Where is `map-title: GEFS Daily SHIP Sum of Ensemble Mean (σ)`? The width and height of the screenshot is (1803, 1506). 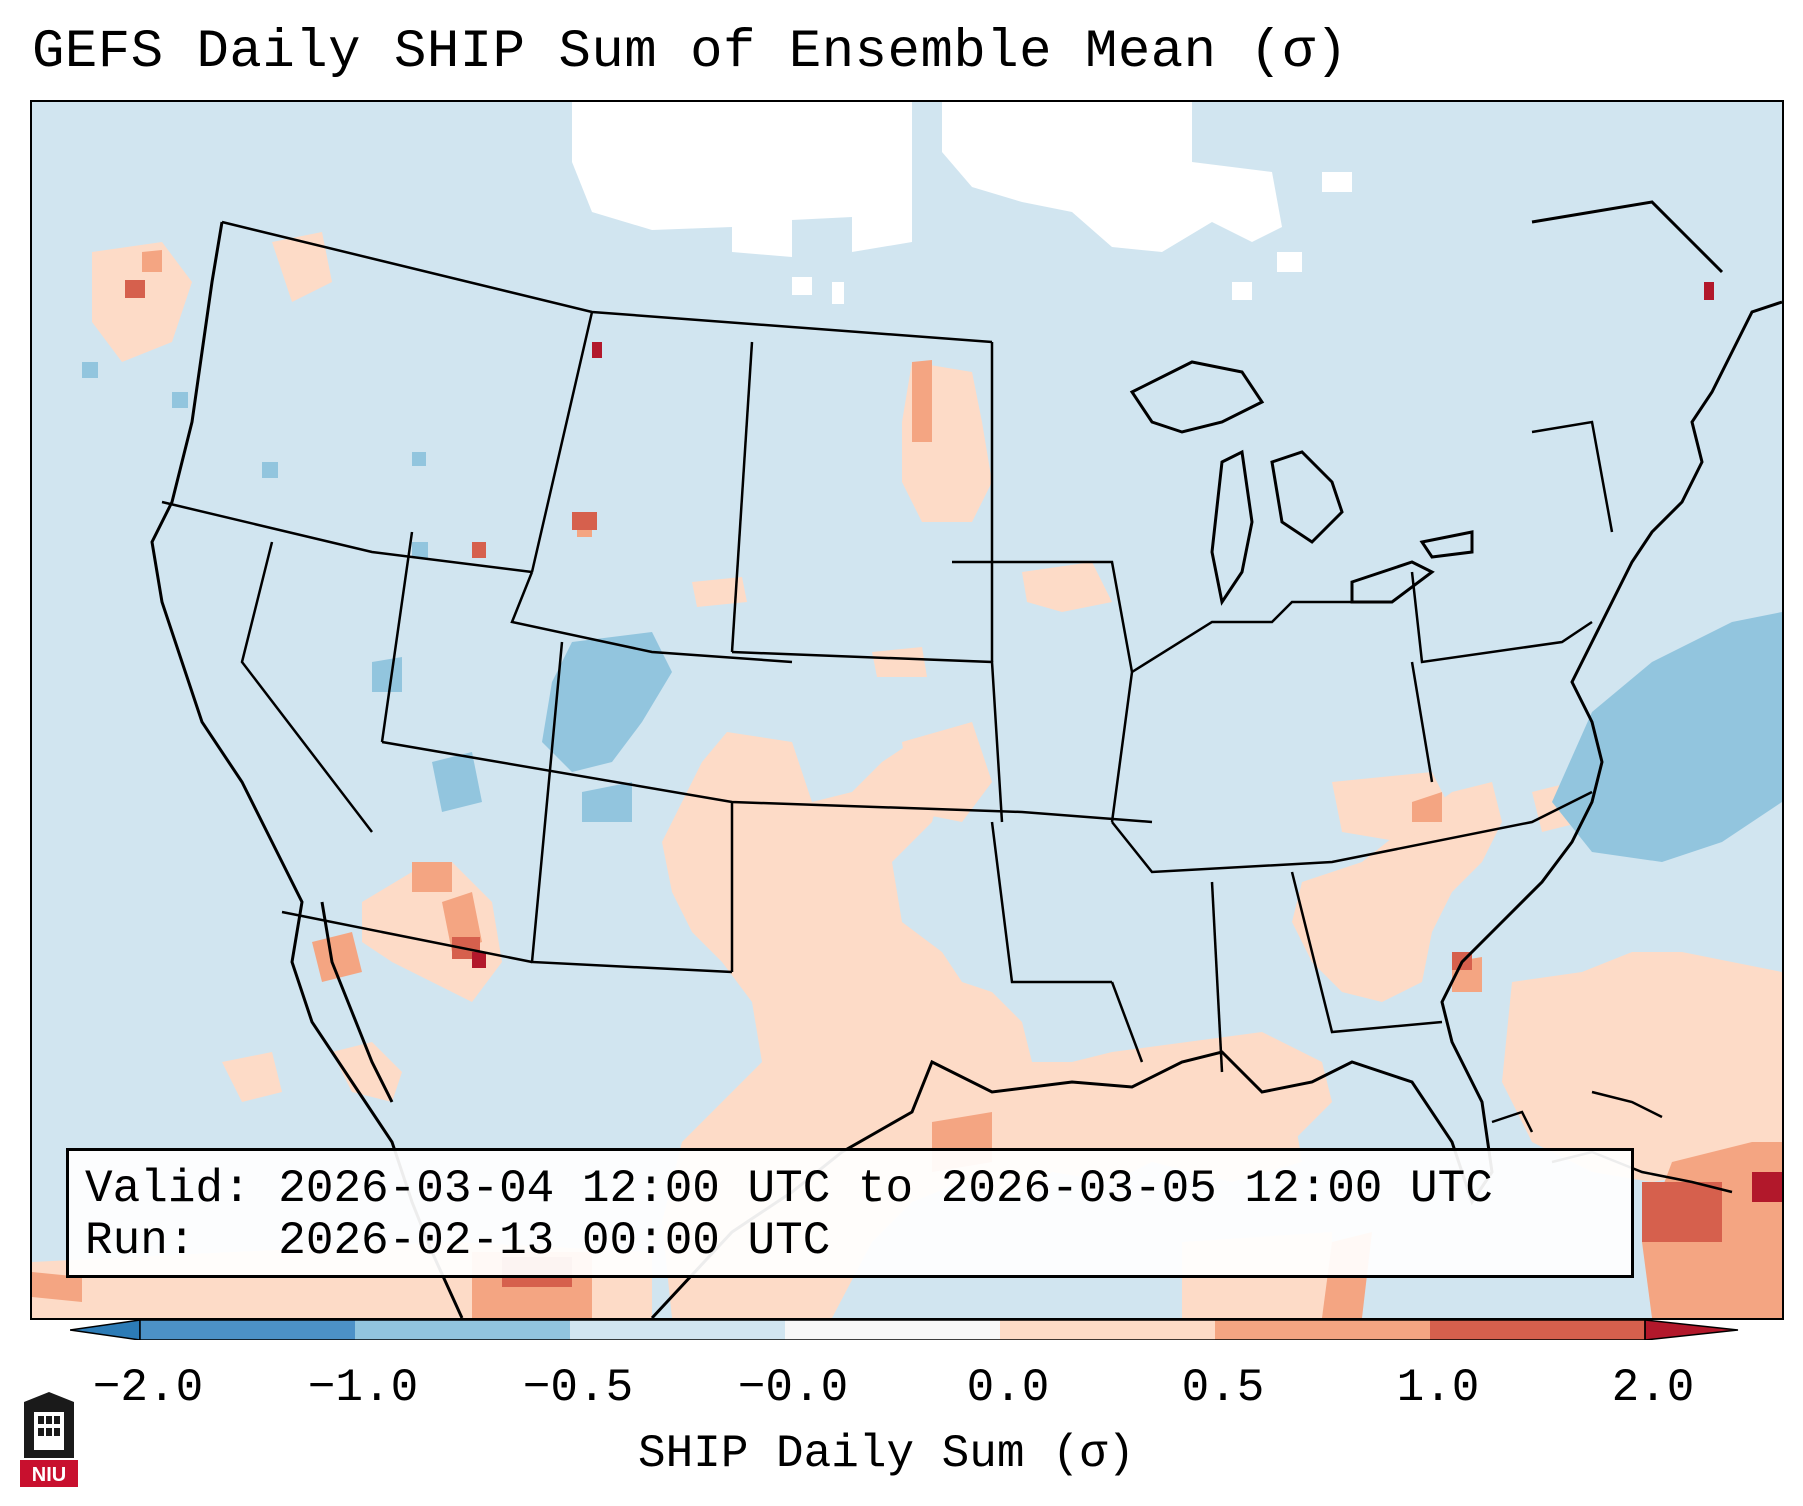 map-title: GEFS Daily SHIP Sum of Ensemble Mean (σ) is located at coordinates (690, 52).